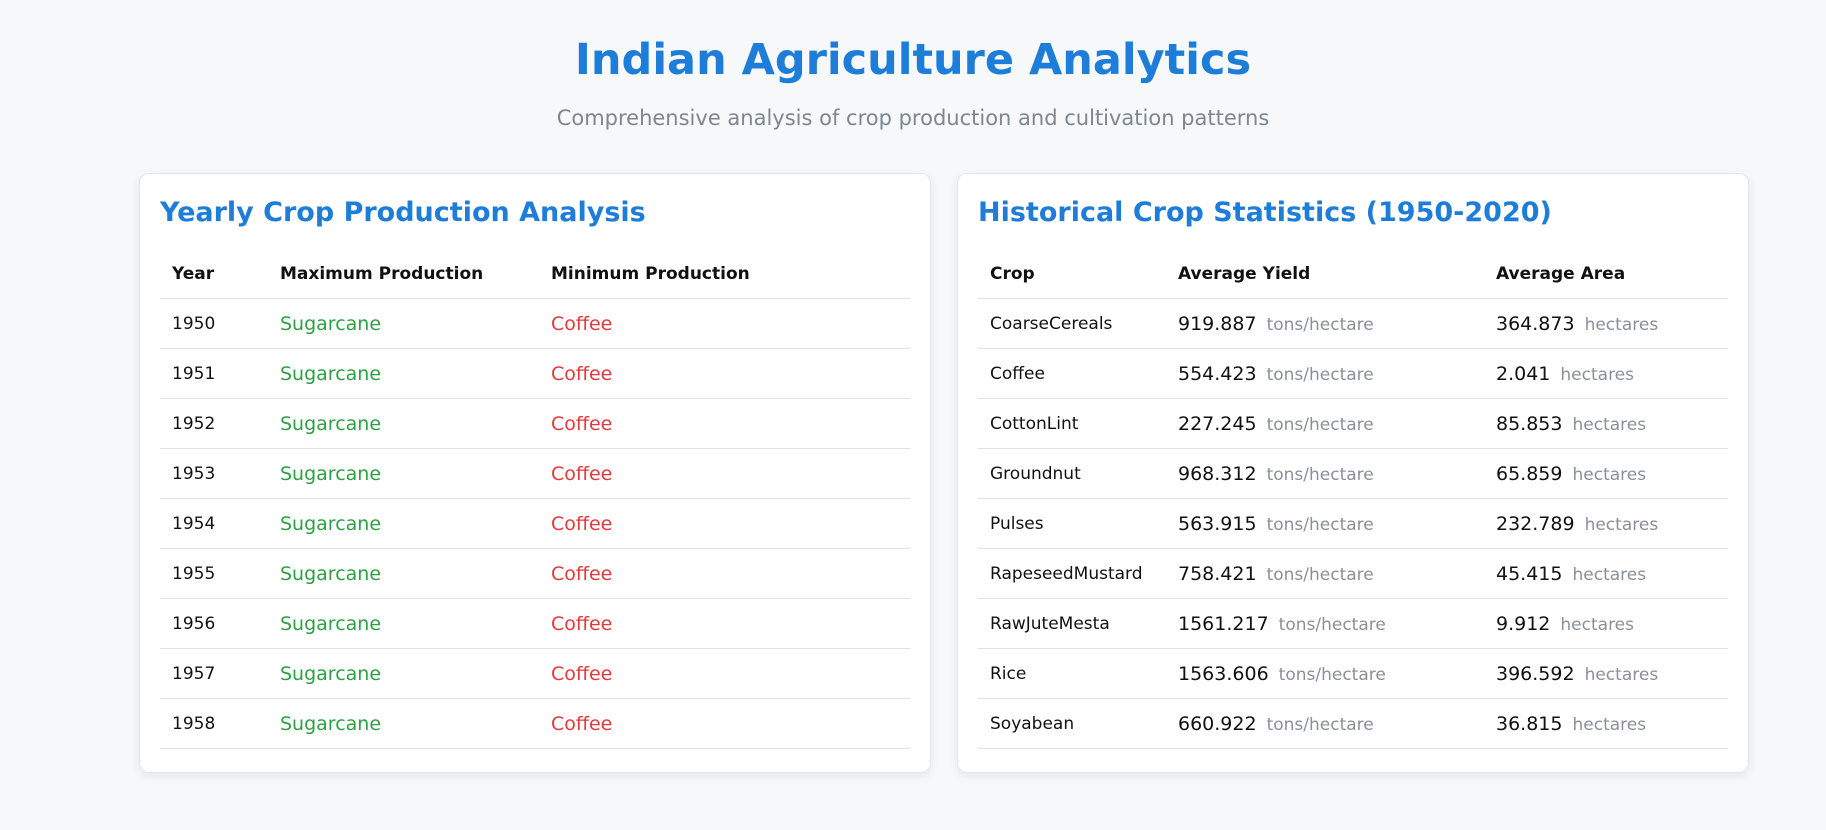 This screenshot has height=830, width=1826. What do you see at coordinates (1606, 723) in the screenshot?
I see `average-area-cell: 36.815 hectares` at bounding box center [1606, 723].